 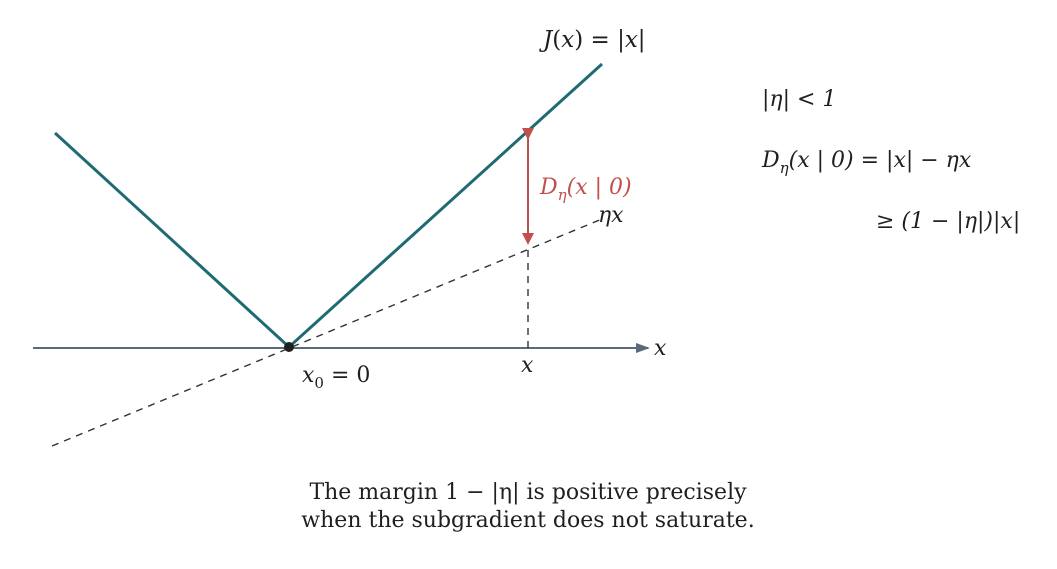 I want to click on side-rest: (x | 0) = |x| − ηx, so click(x=880, y=160).